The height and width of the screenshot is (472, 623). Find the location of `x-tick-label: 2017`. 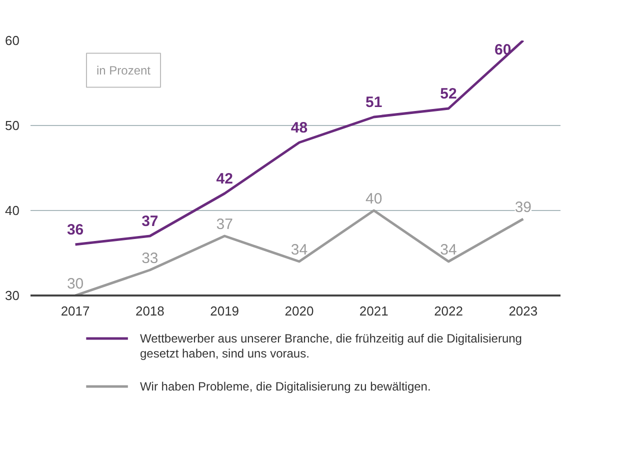

x-tick-label: 2017 is located at coordinates (75, 311).